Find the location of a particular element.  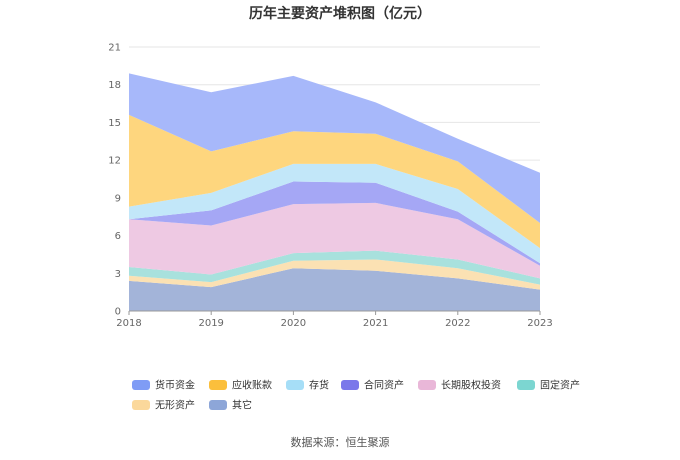

legend-label: 合同资产 is located at coordinates (384, 385).